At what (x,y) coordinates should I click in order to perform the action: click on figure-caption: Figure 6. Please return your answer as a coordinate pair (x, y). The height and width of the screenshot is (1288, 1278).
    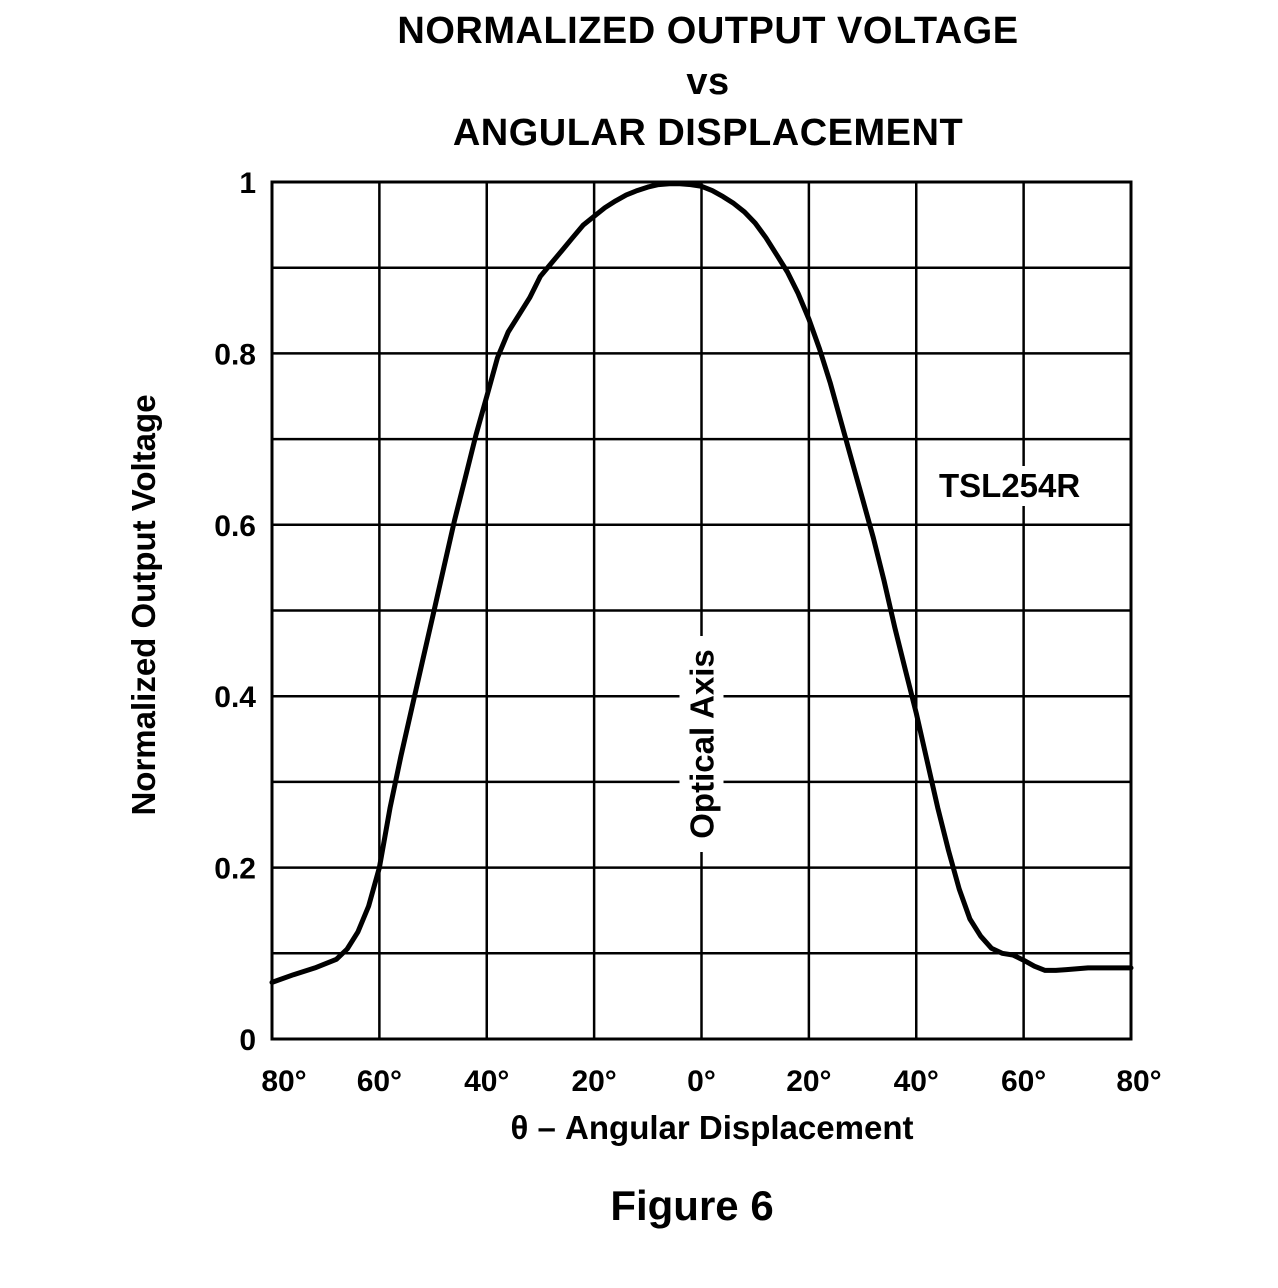
    Looking at the image, I should click on (692, 1205).